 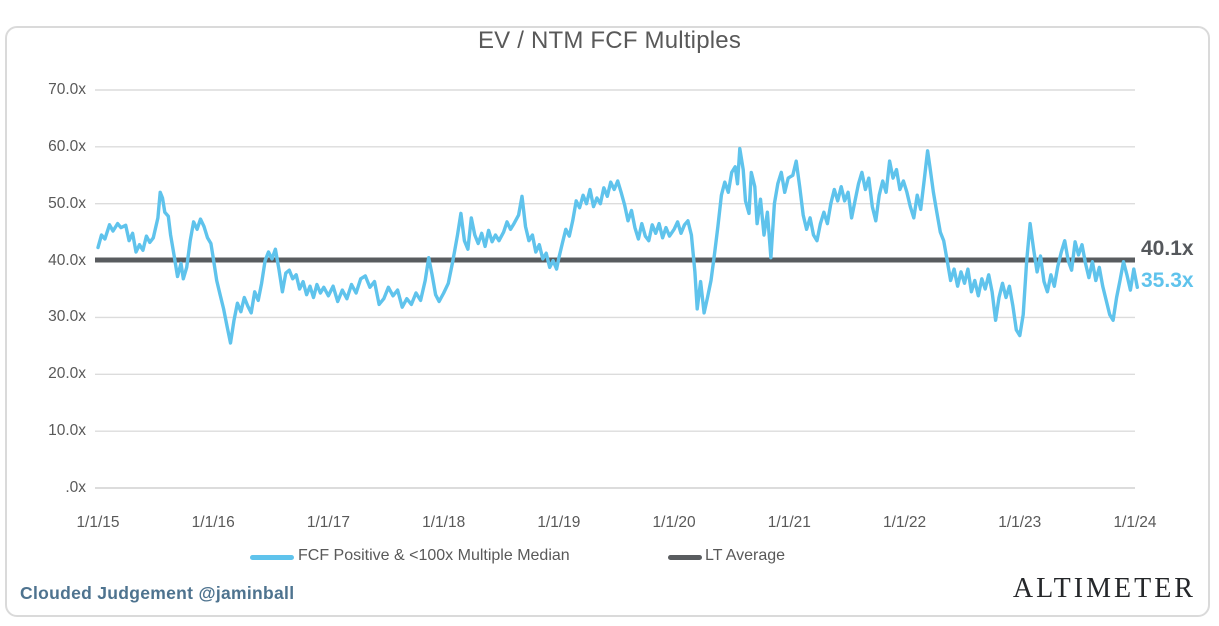 What do you see at coordinates (75, 487) in the screenshot?
I see `y-tick-label: .0x` at bounding box center [75, 487].